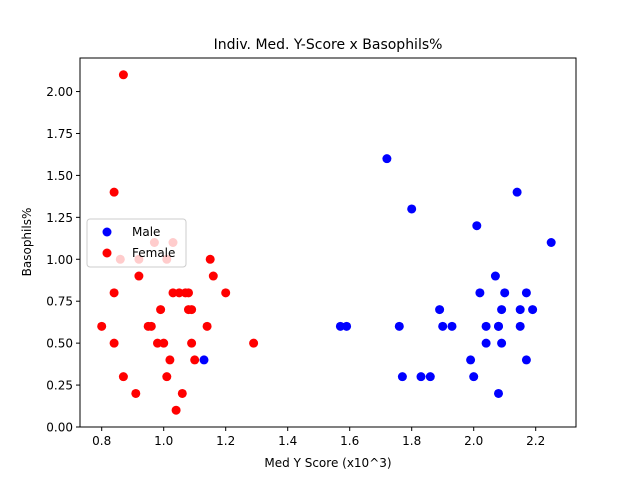 The height and width of the screenshot is (480, 640). I want to click on legend-marker-male, so click(107, 232).